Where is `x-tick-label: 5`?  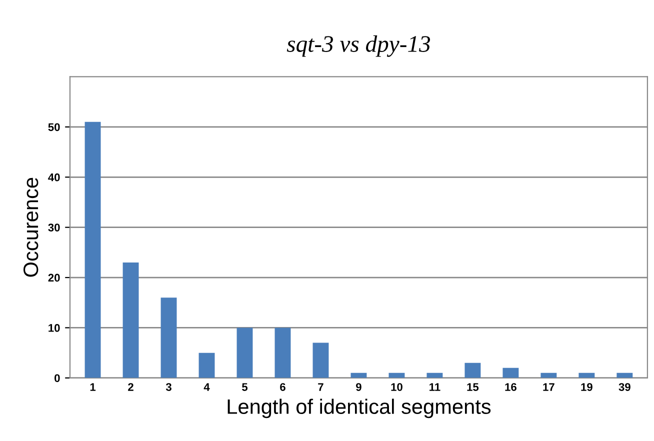 x-tick-label: 5 is located at coordinates (245, 387).